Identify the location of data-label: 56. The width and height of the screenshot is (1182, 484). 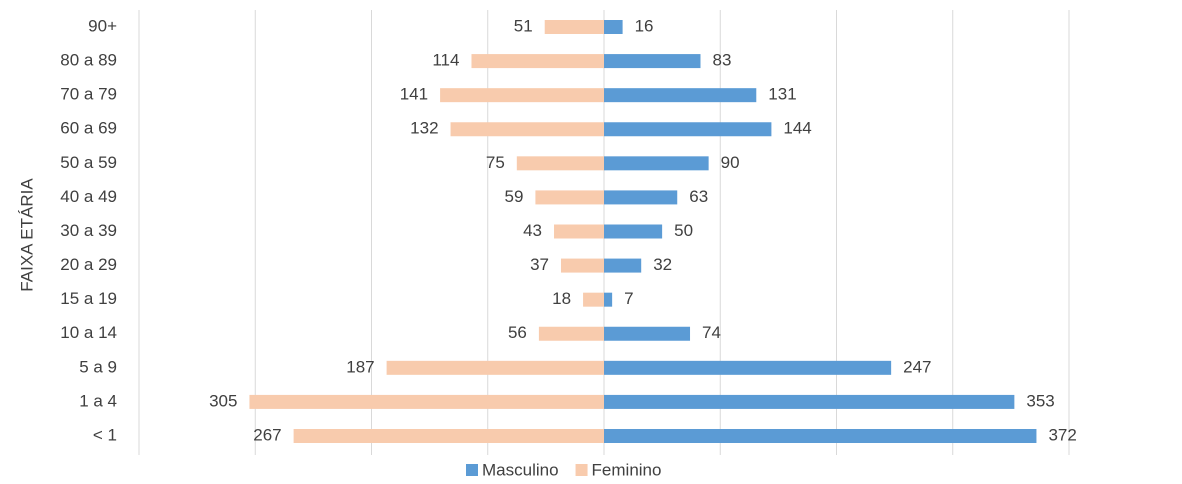
(517, 332).